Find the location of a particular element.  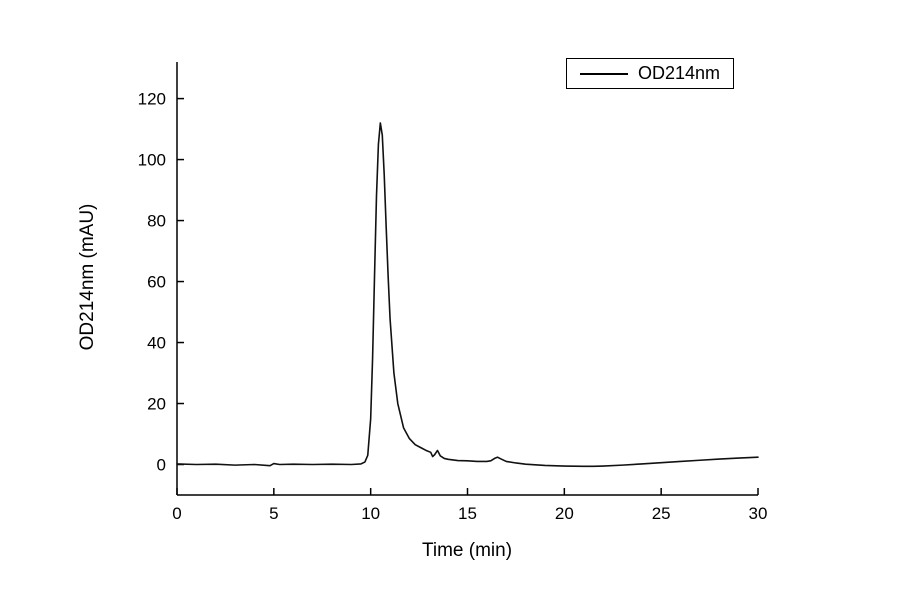

y-tick-label: 100 is located at coordinates (152, 160).